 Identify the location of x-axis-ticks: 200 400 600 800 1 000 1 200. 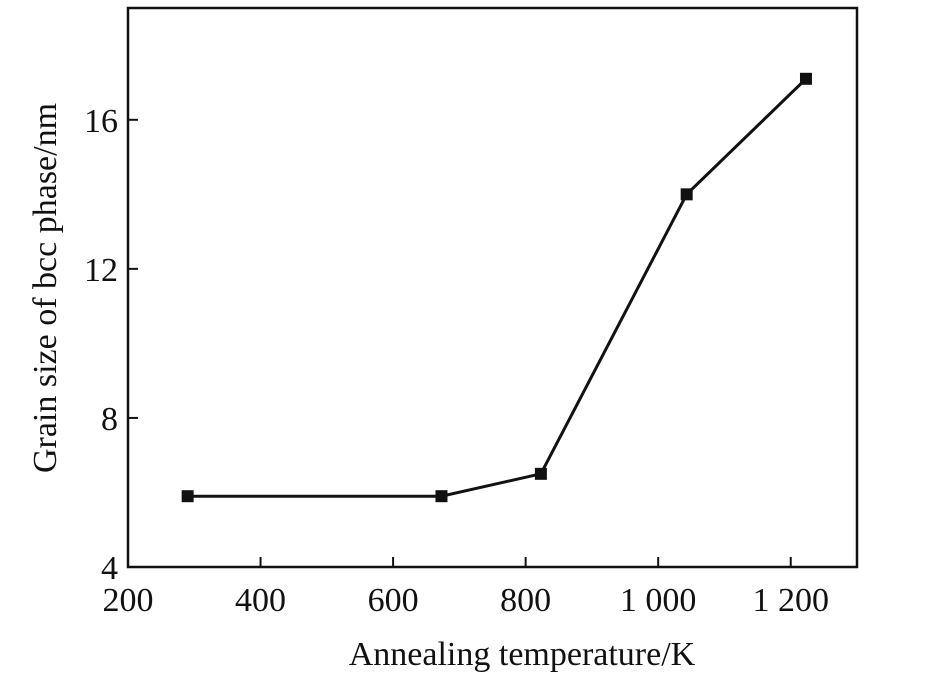
(466, 588).